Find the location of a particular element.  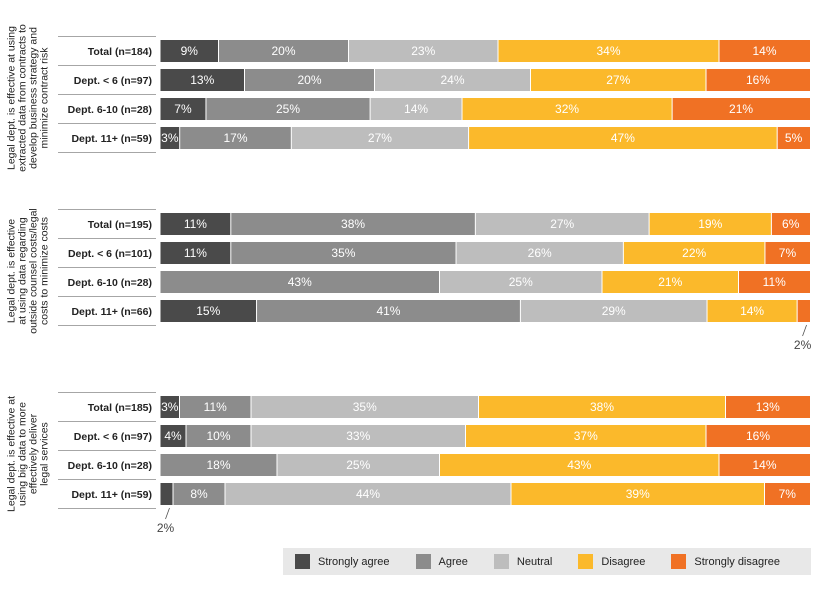

group-0-row-1-value-strongly-disagree: 16% is located at coordinates (758, 80).